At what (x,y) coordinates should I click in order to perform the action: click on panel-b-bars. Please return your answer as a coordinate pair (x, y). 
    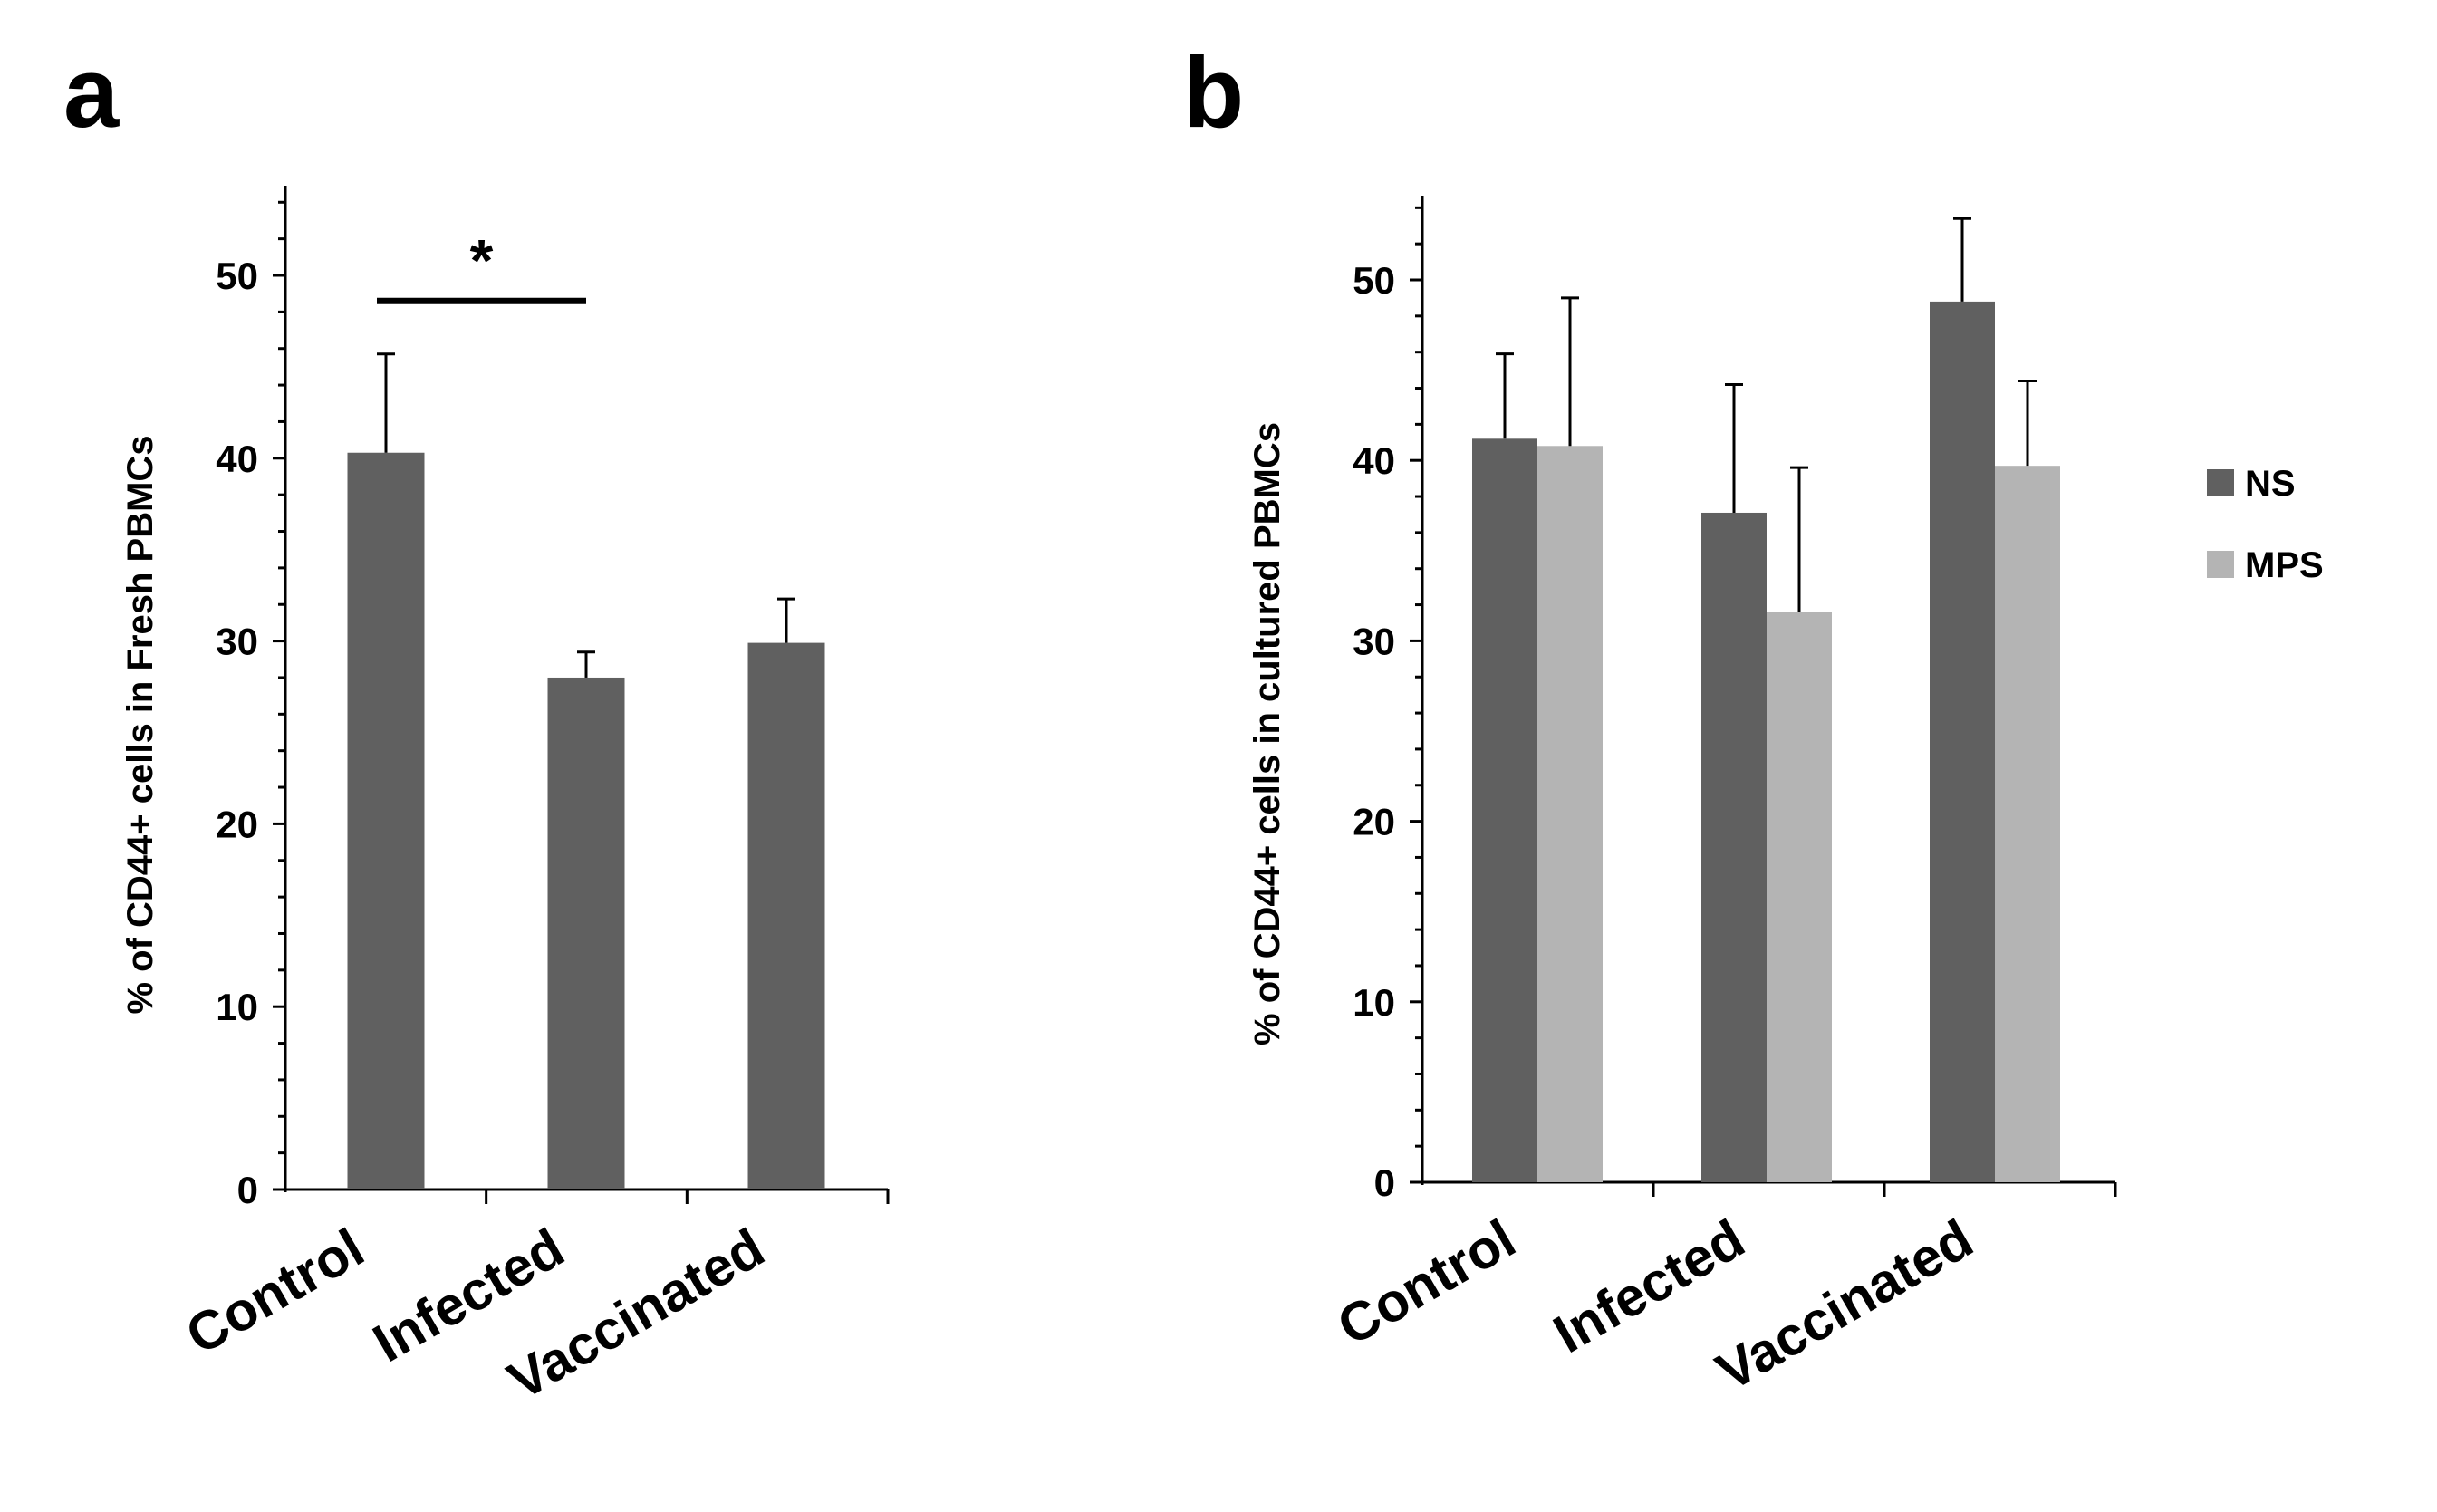
    Looking at the image, I should click on (1766, 741).